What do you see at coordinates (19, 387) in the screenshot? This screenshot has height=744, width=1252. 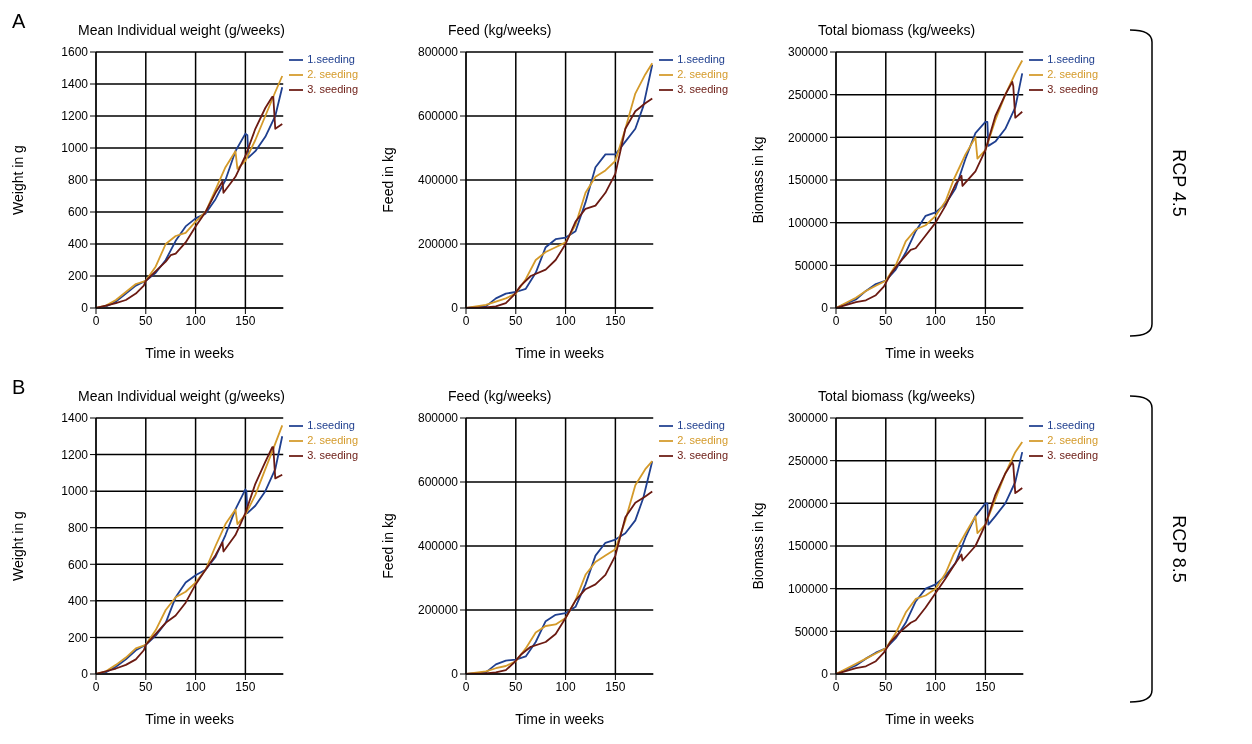 I see `text: B` at bounding box center [19, 387].